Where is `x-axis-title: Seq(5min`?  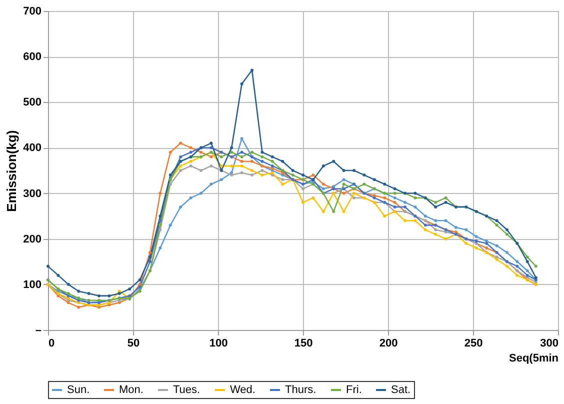 x-axis-title: Seq(5min is located at coordinates (533, 358).